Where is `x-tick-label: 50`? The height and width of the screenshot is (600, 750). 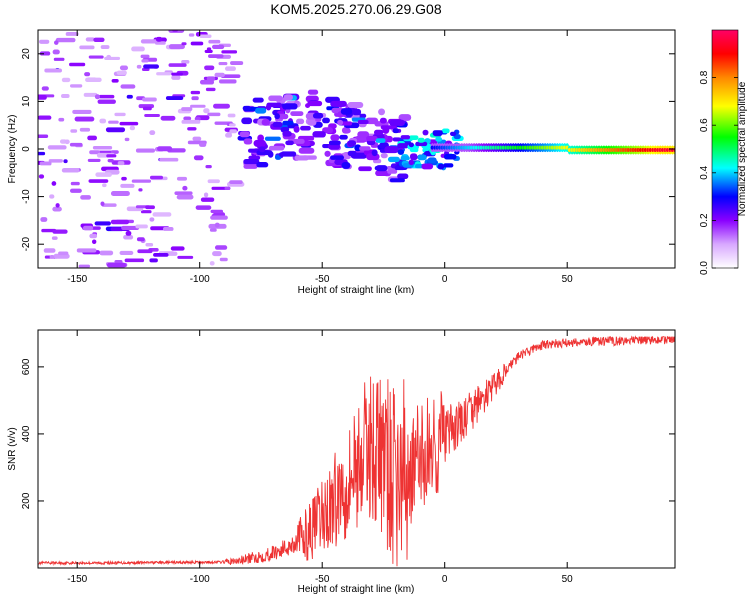 x-tick-label: 50 is located at coordinates (568, 579).